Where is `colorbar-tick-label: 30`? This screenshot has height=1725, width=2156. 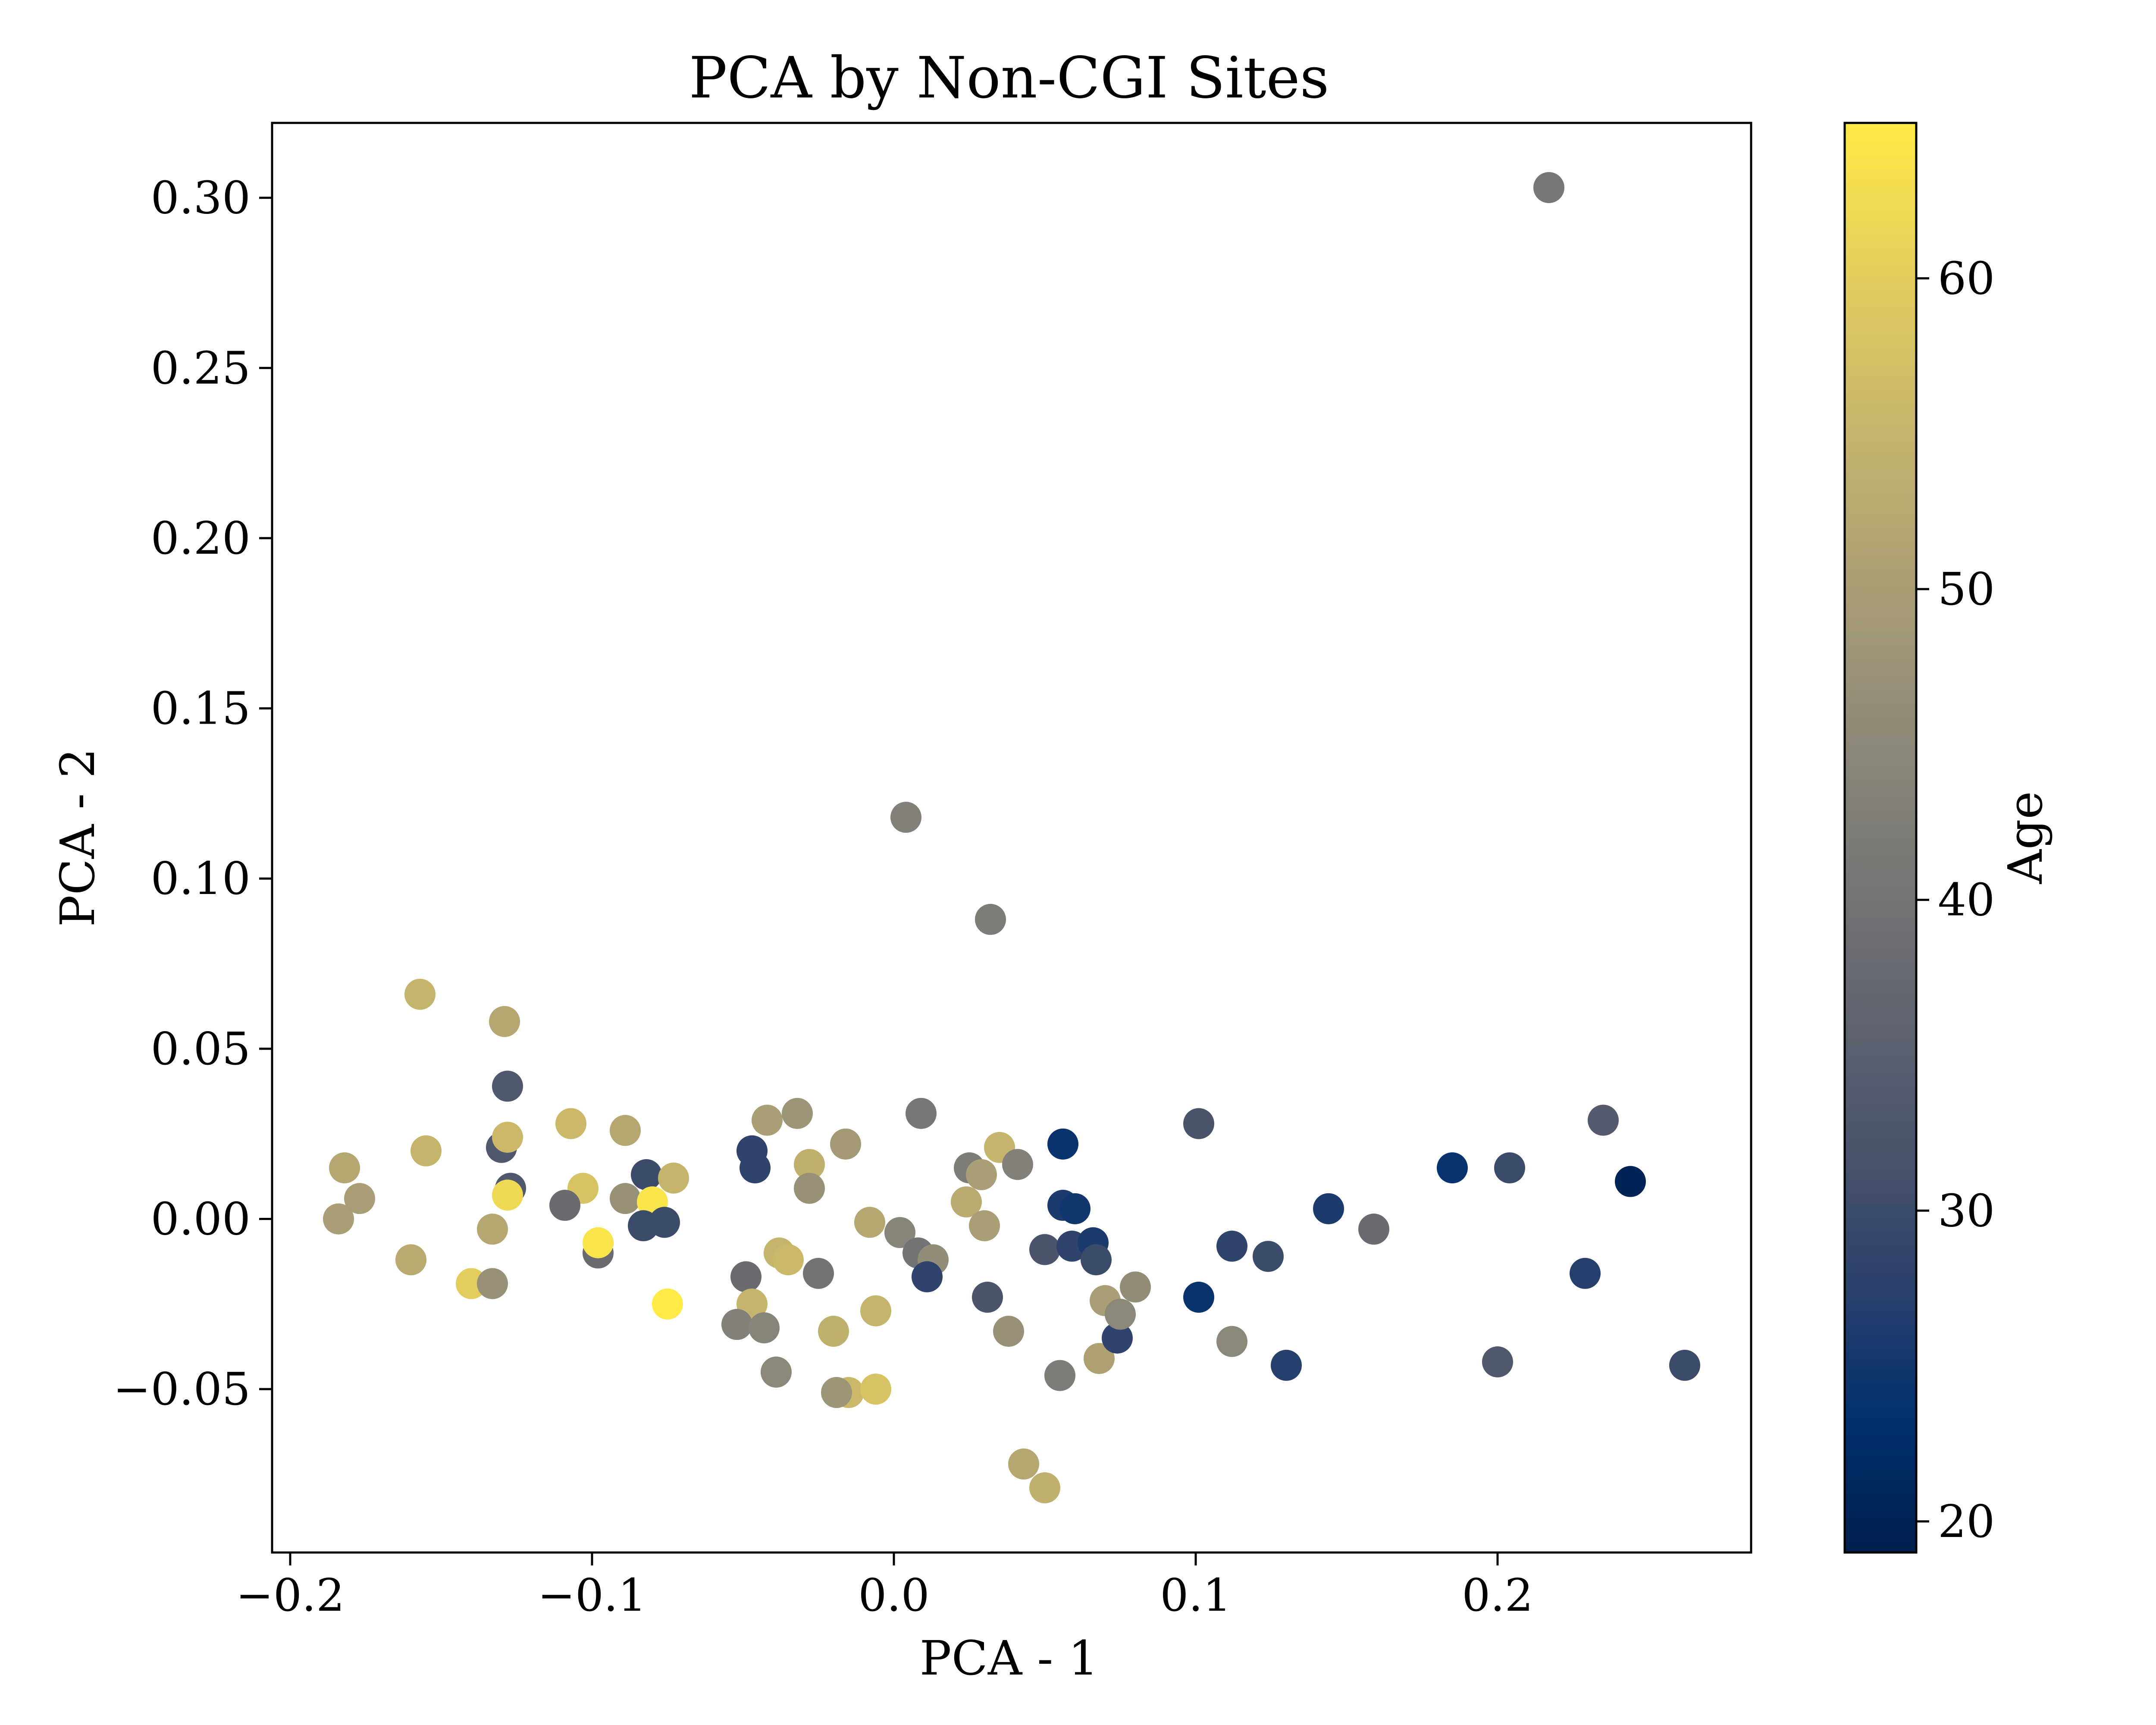 colorbar-tick-label: 30 is located at coordinates (1967, 1210).